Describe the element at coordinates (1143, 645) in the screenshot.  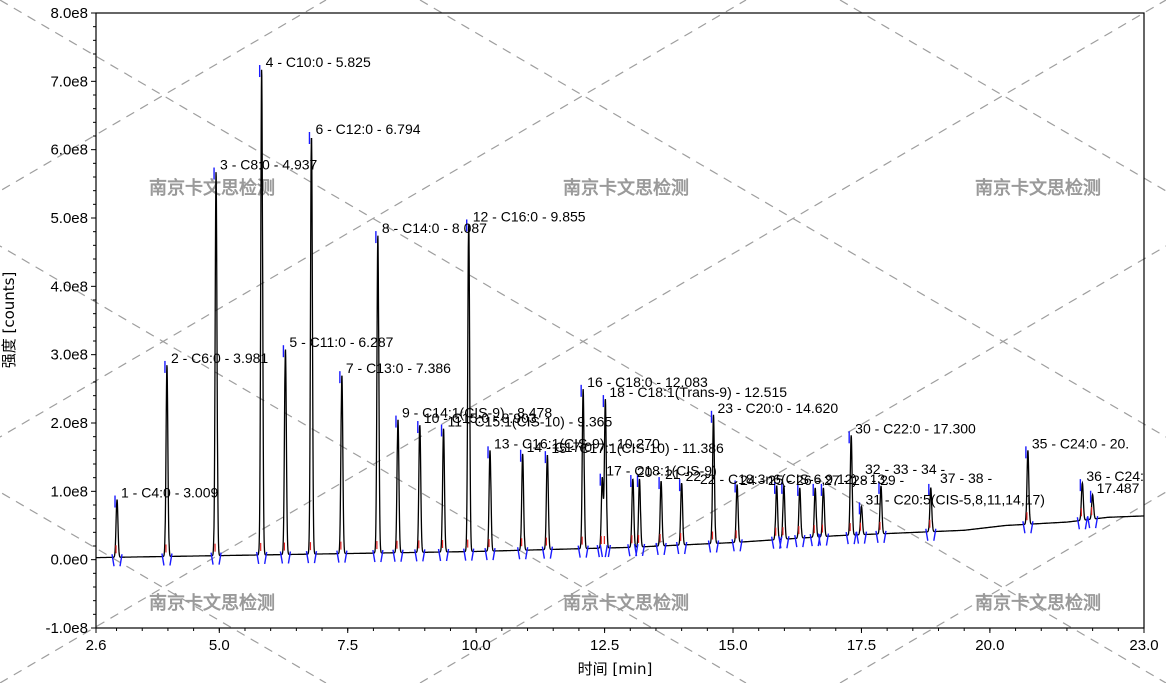
I see `x-tick-label: 23.0` at that location.